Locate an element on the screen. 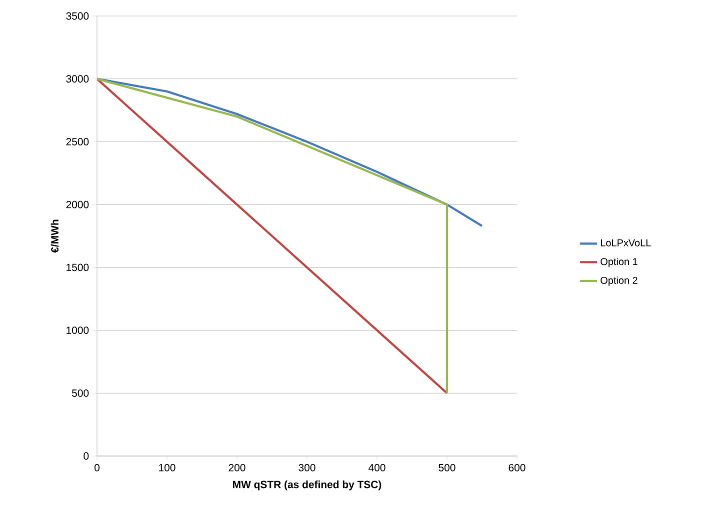 This screenshot has width=713, height=529. legend-label: Option 1 is located at coordinates (619, 263).